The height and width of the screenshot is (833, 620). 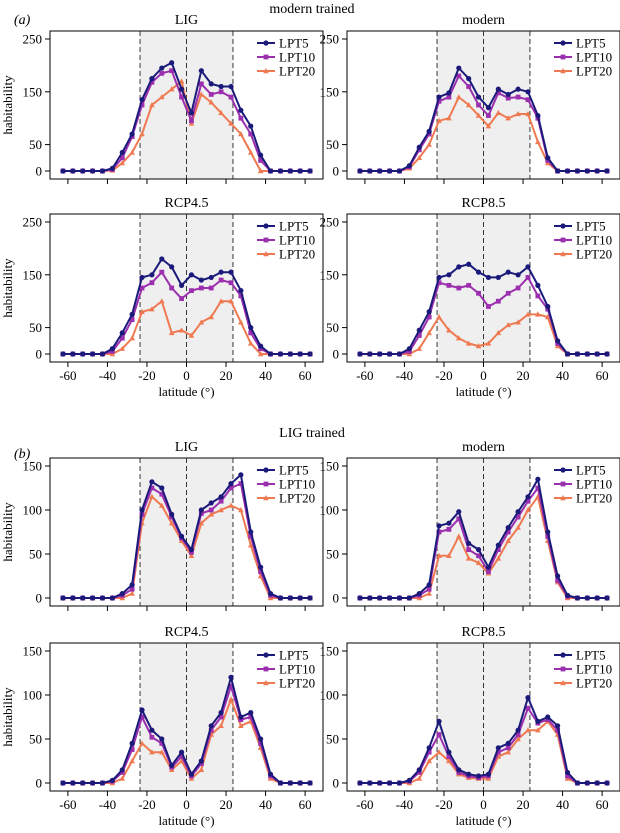 What do you see at coordinates (241, 483) in the screenshot?
I see `panel-b1-series-lpt10-point` at bounding box center [241, 483].